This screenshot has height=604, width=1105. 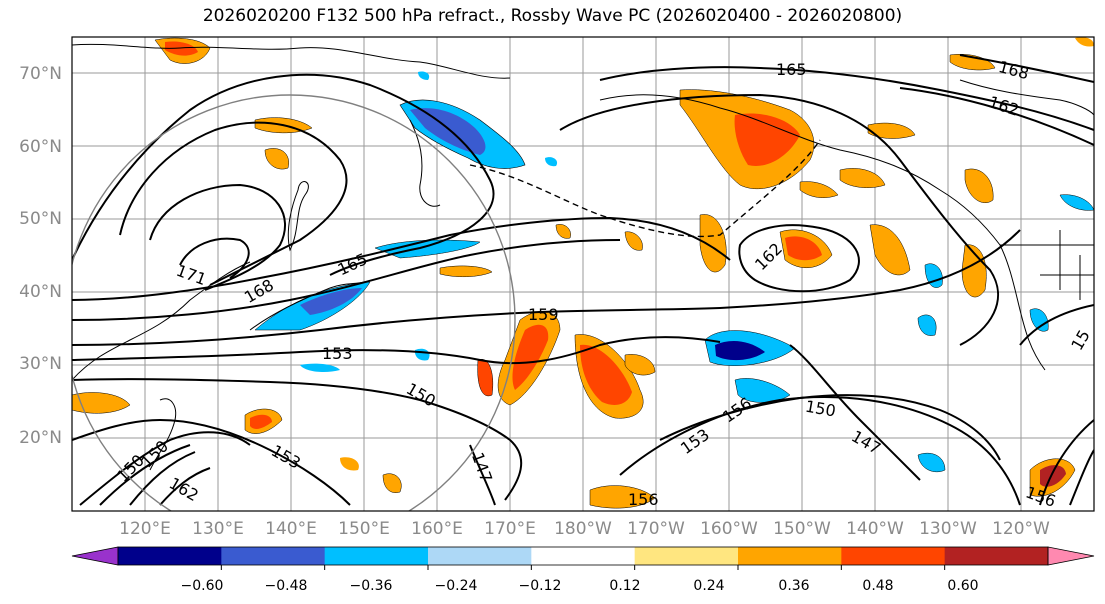 What do you see at coordinates (40, 256) in the screenshot?
I see `latitude-labels: 70°N 60°N 50°N 40°N 30°N 20°N` at bounding box center [40, 256].